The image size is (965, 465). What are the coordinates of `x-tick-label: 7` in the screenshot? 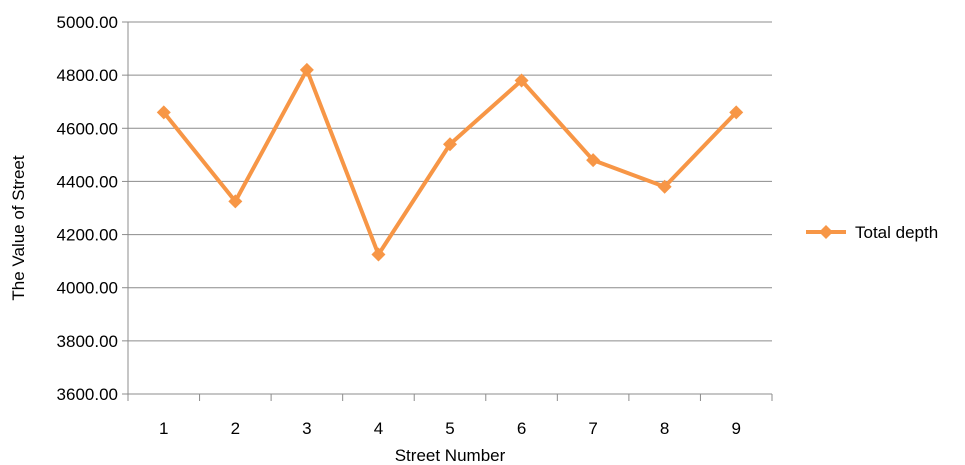 It's located at (592, 428).